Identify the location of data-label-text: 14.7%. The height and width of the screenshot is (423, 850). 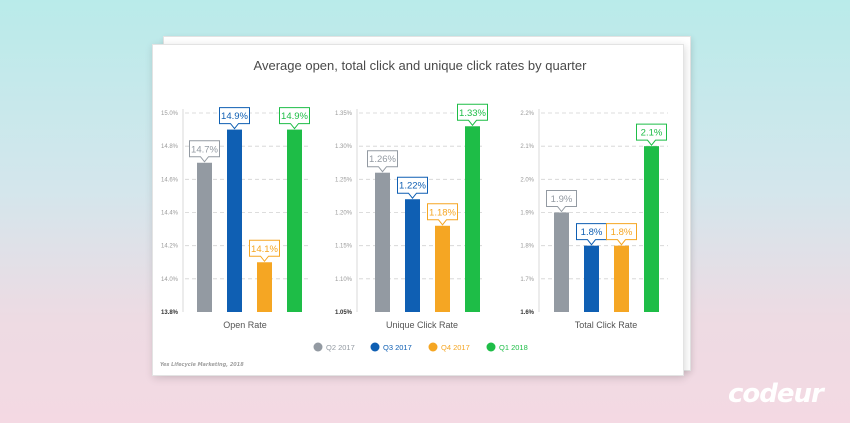
(204, 149).